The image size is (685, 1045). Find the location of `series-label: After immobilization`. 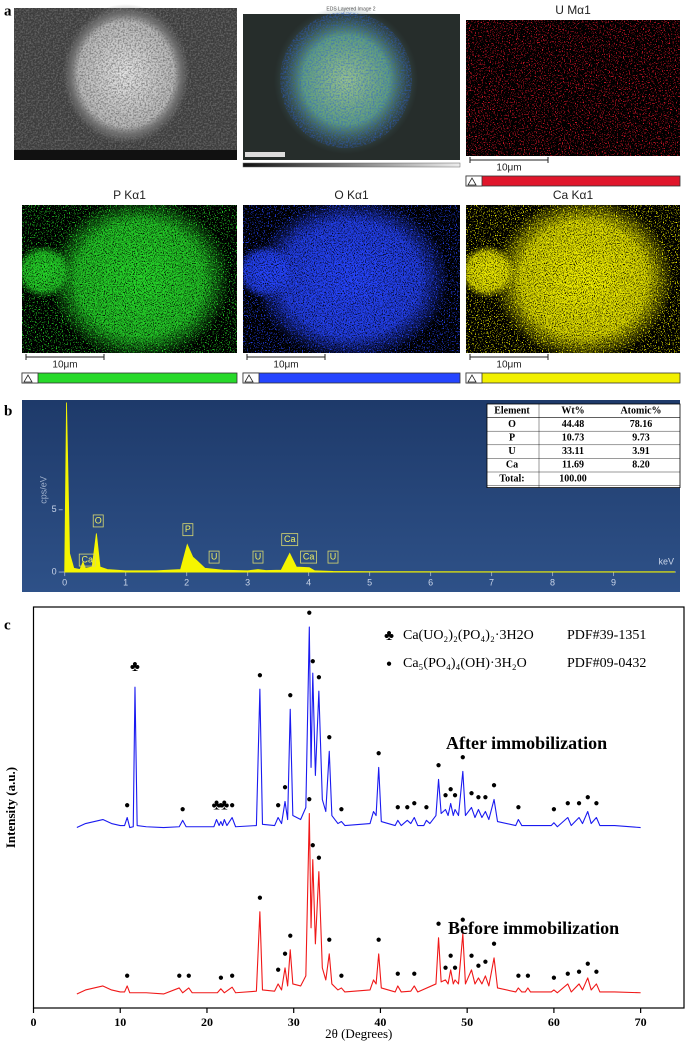

series-label: After immobilization is located at coordinates (526, 743).